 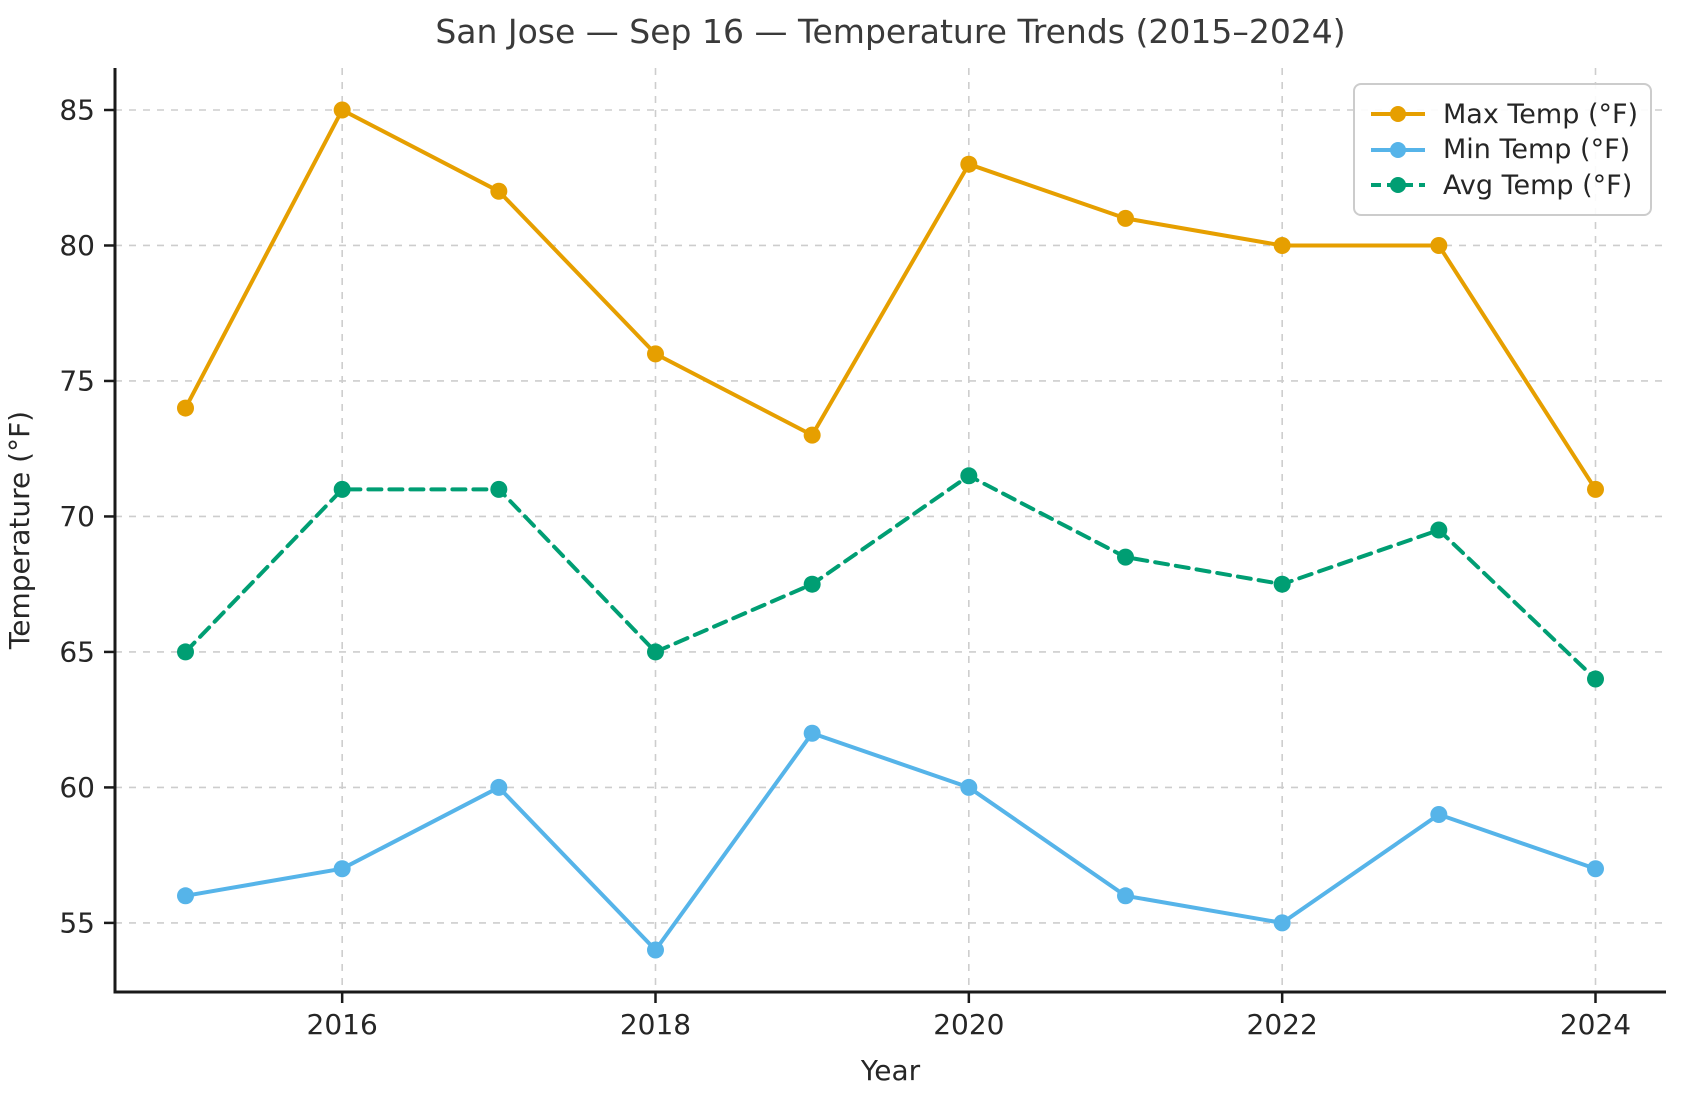 What do you see at coordinates (1538, 185) in the screenshot?
I see `legend-label: Avg Temp (°F)` at bounding box center [1538, 185].